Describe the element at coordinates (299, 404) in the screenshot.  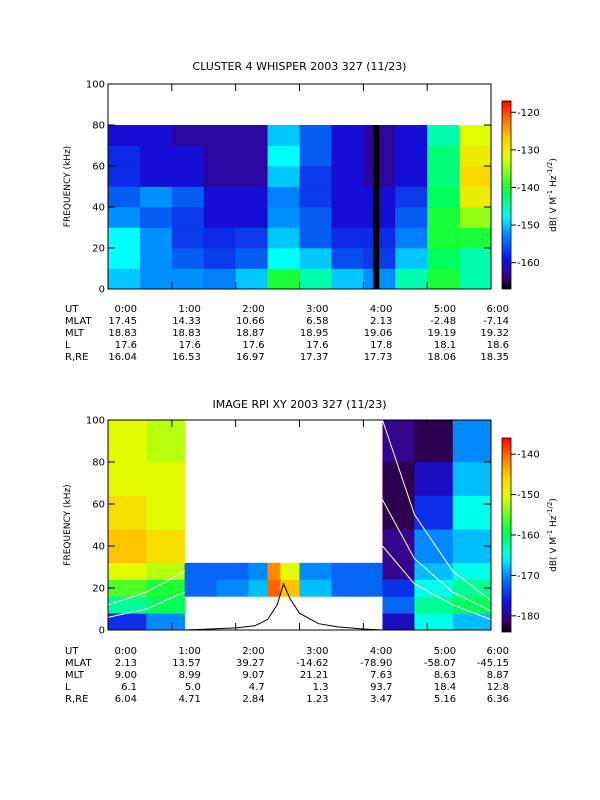
I see `chart-title: IMAGE RPI XY 2003 327 (11/23)` at that location.